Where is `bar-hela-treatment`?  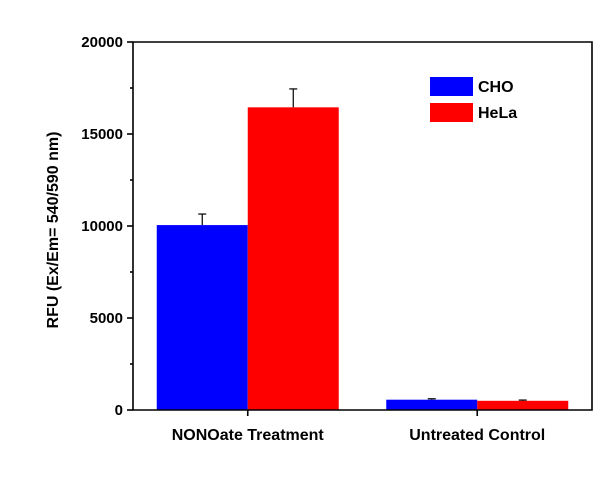 bar-hela-treatment is located at coordinates (293, 258).